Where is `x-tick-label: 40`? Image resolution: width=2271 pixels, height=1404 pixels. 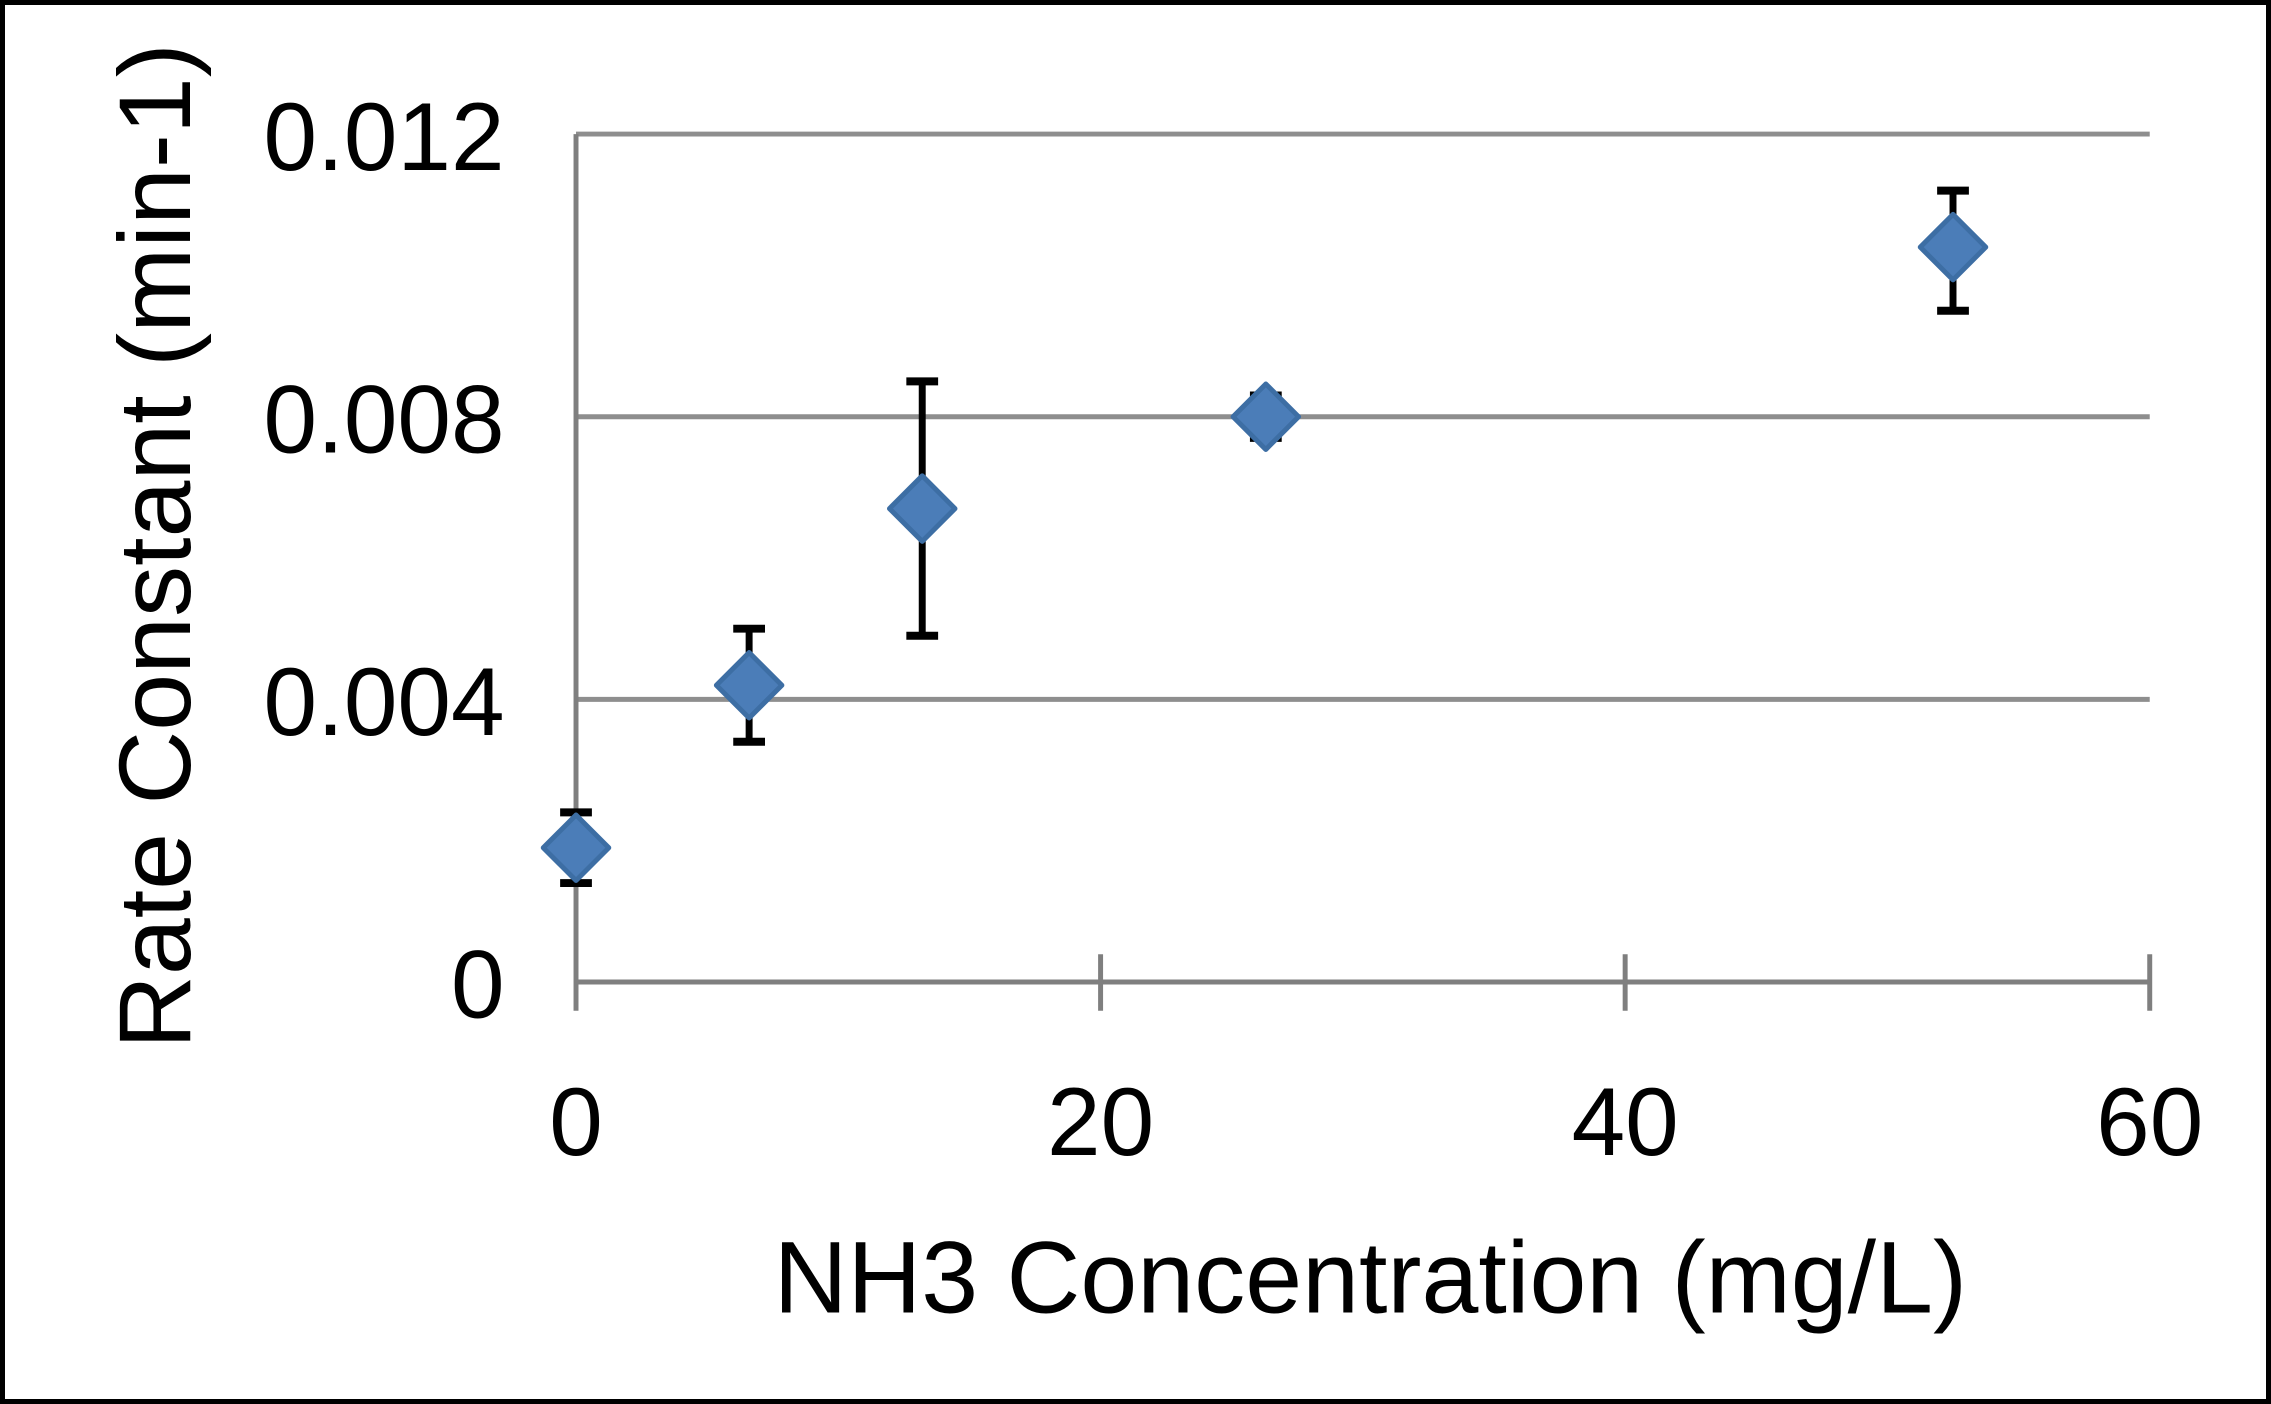 x-tick-label: 40 is located at coordinates (1625, 1122).